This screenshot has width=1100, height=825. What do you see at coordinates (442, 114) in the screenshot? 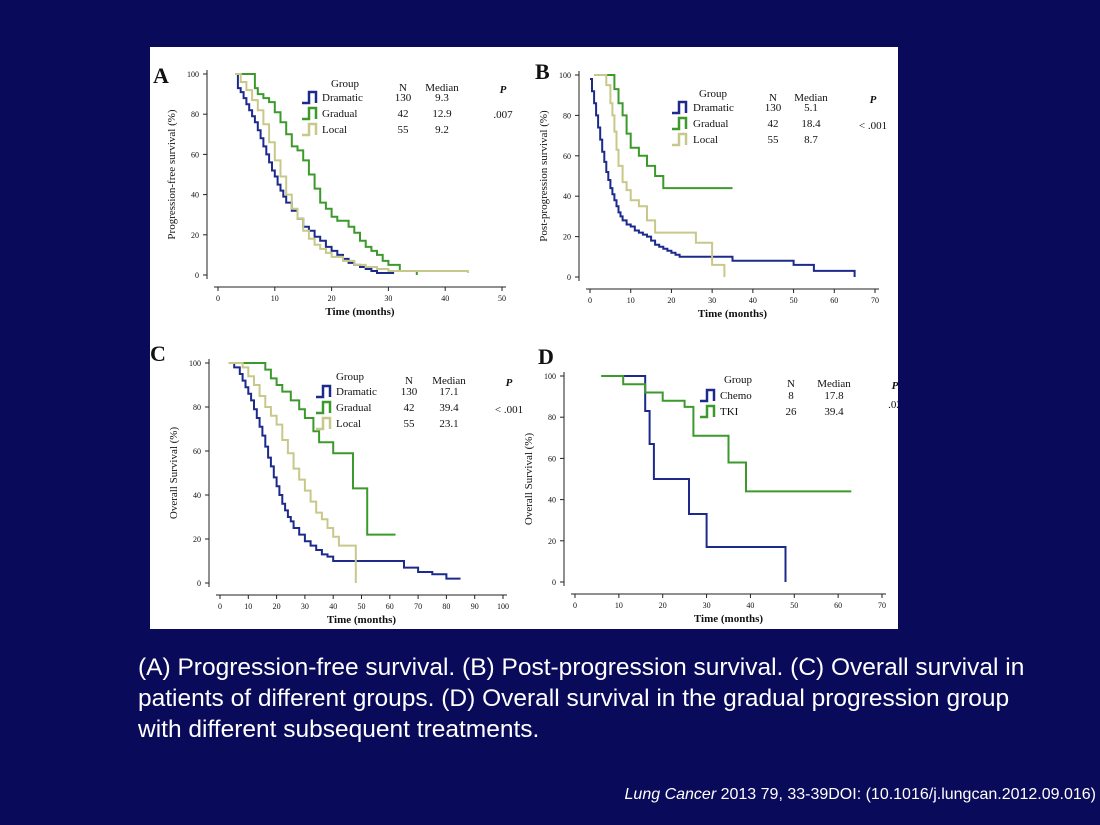
I see `legend-median: 12.9` at bounding box center [442, 114].